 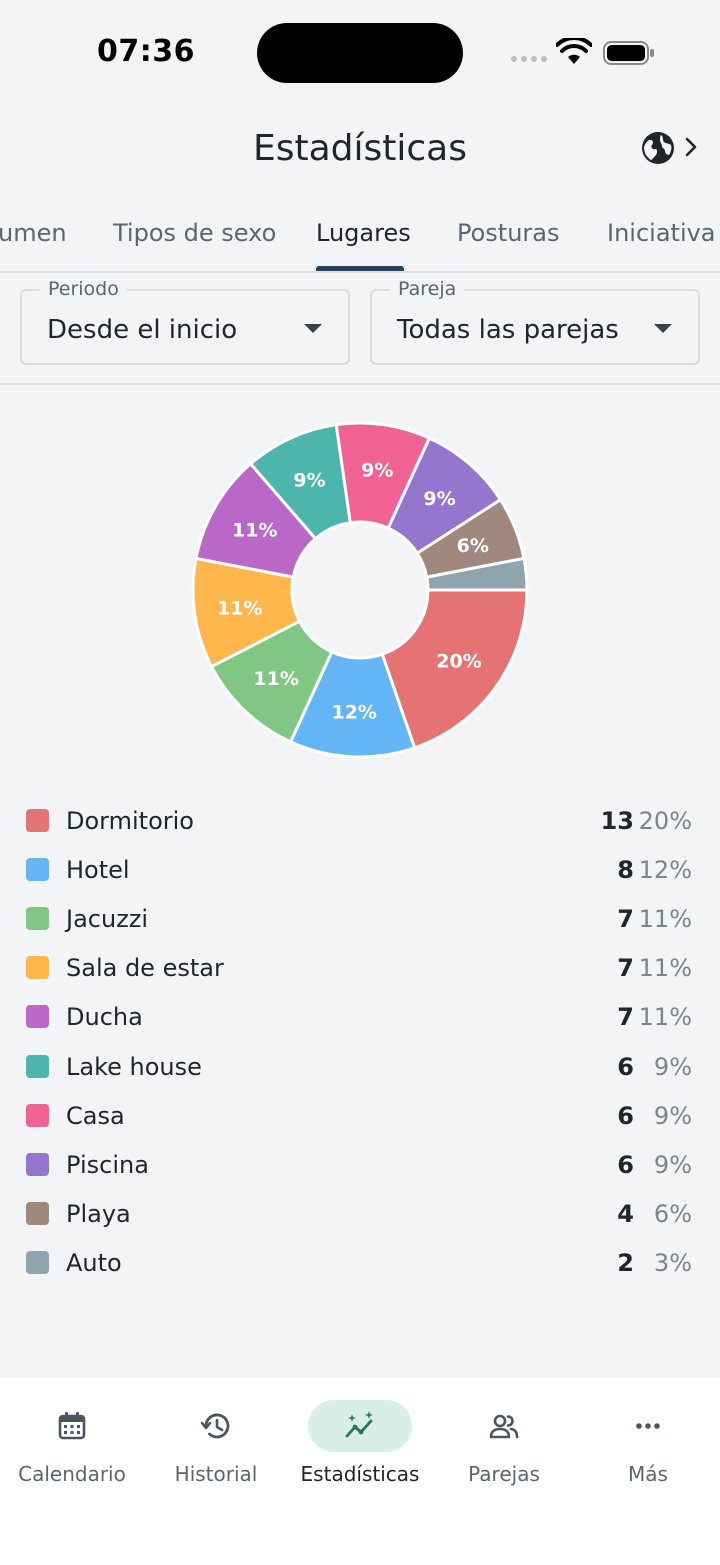 I want to click on legend-item: Lake house 6 9%, so click(x=360, y=1066).